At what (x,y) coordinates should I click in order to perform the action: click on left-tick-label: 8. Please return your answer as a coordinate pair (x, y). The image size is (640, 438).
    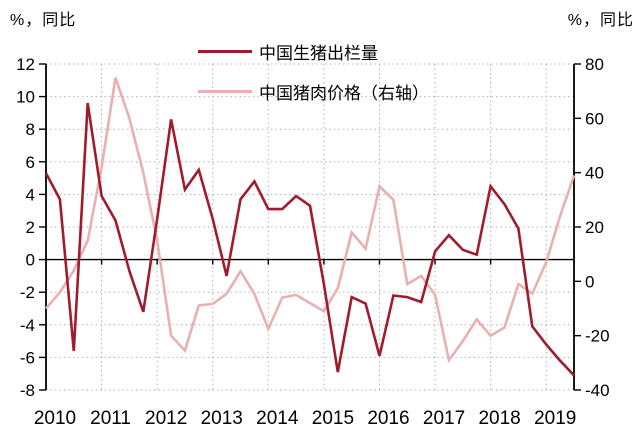
    Looking at the image, I should click on (30, 129).